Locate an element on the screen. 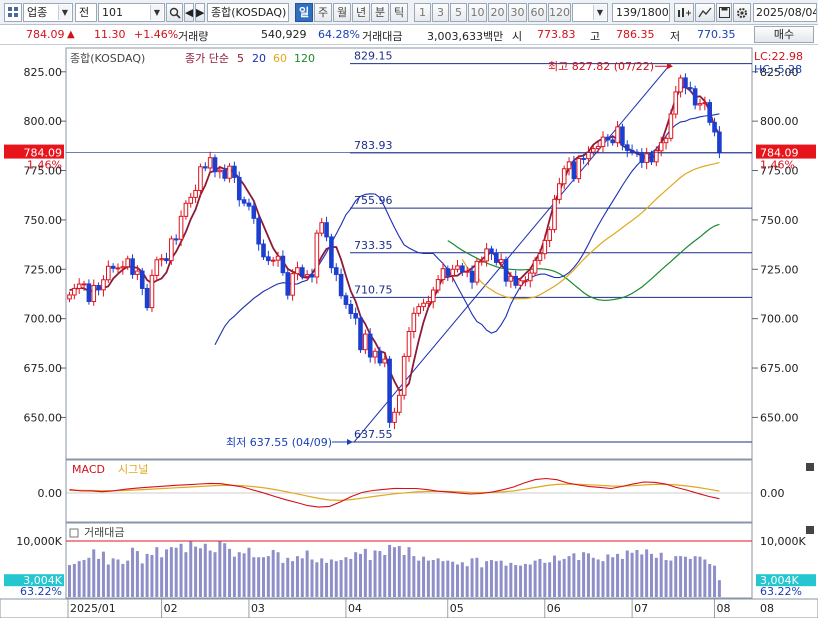 The width and height of the screenshot is (818, 618). interval-5: 5 is located at coordinates (458, 12).